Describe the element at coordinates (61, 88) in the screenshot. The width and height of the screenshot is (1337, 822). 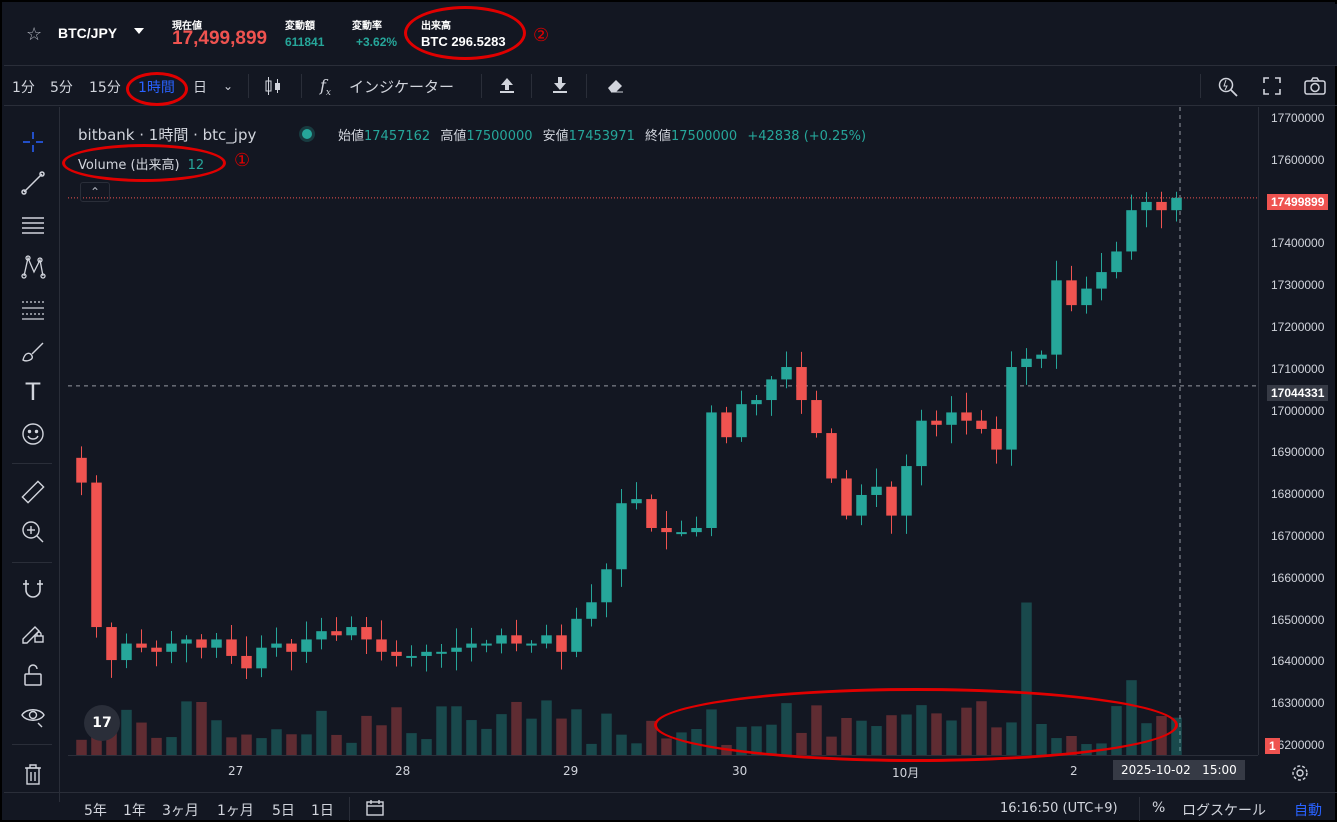
I see `timeframe-5m: 5分` at that location.